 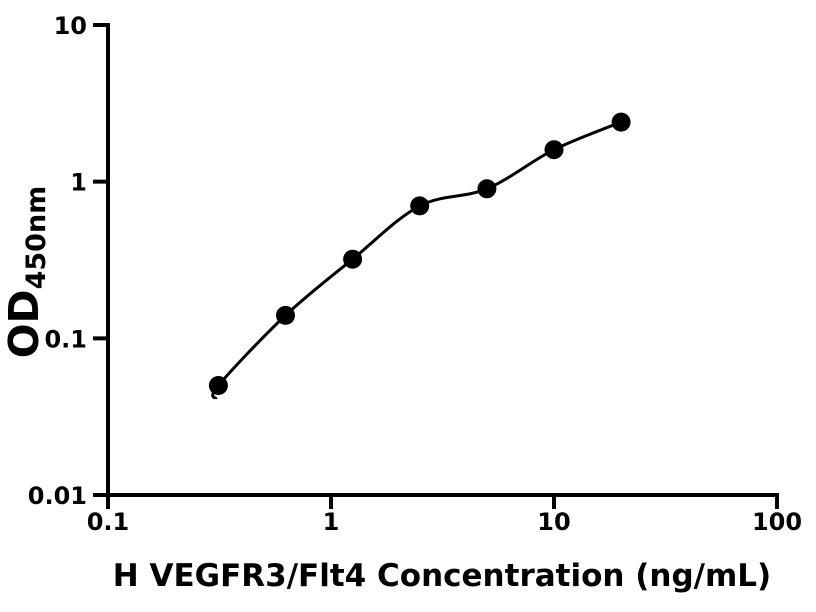 What do you see at coordinates (57, 496) in the screenshot?
I see `y-tick-label: 0.01` at bounding box center [57, 496].